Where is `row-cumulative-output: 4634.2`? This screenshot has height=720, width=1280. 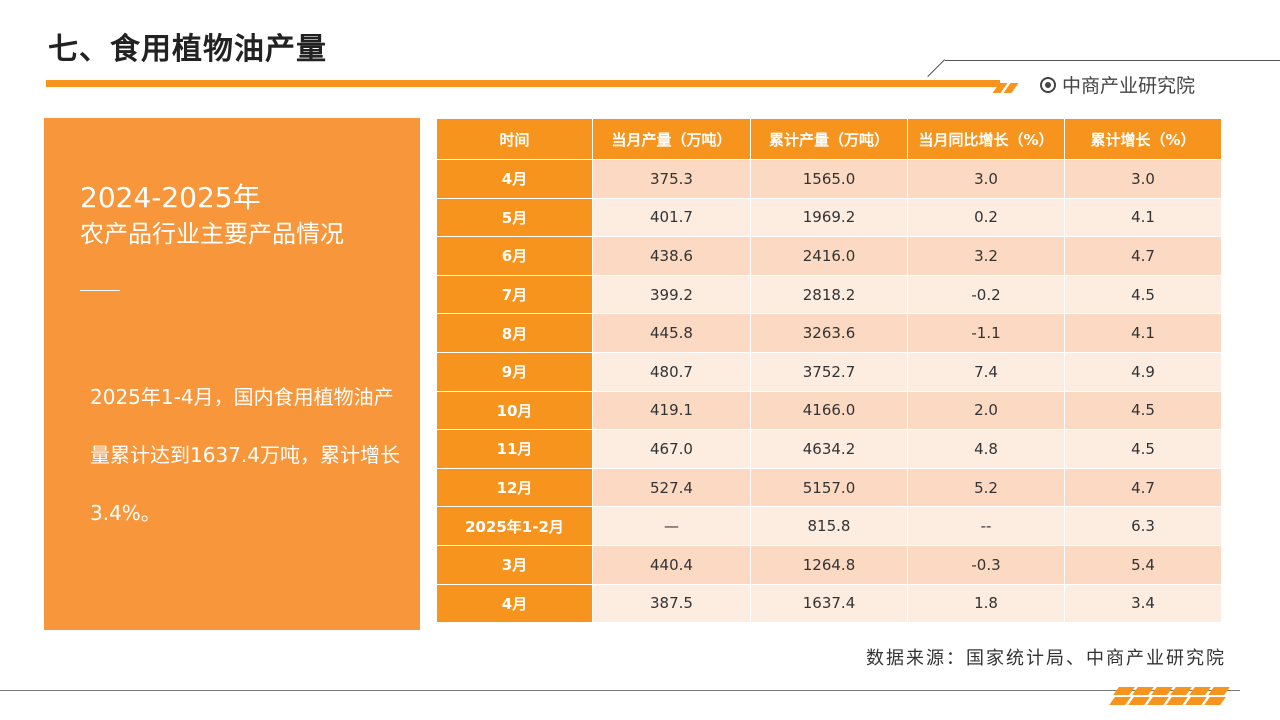
row-cumulative-output: 4634.2 is located at coordinates (829, 449).